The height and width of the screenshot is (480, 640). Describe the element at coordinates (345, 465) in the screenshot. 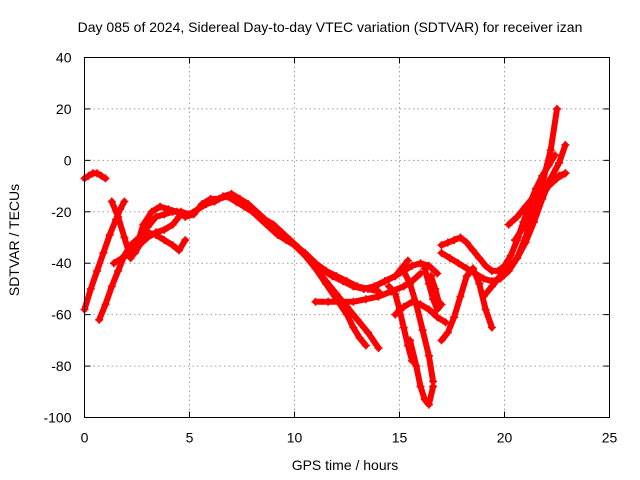

I see `x-axis-label: GPS time / hours` at that location.